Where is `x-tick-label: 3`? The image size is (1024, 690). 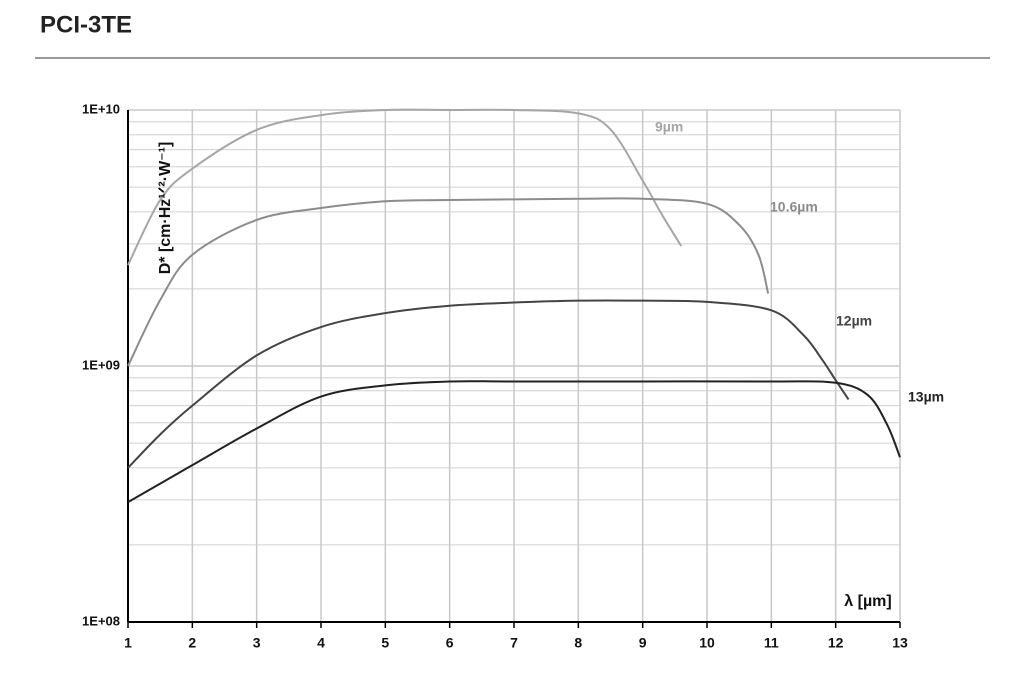 x-tick-label: 3 is located at coordinates (257, 643).